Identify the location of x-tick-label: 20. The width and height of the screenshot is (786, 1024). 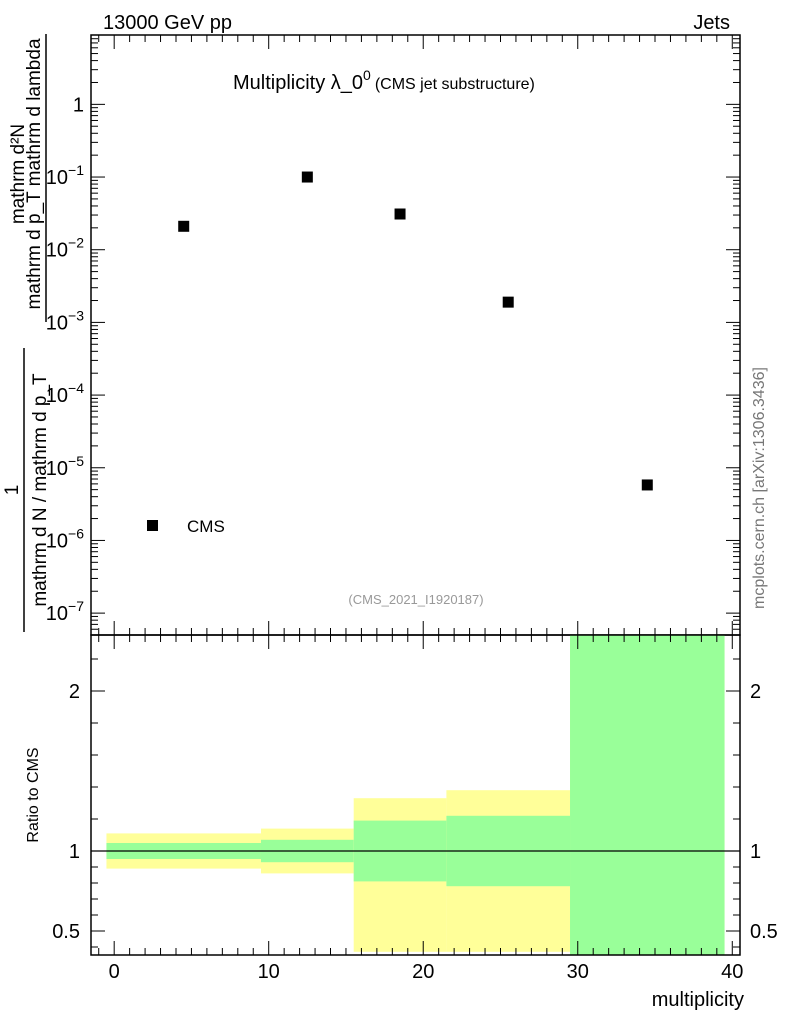
(423, 972).